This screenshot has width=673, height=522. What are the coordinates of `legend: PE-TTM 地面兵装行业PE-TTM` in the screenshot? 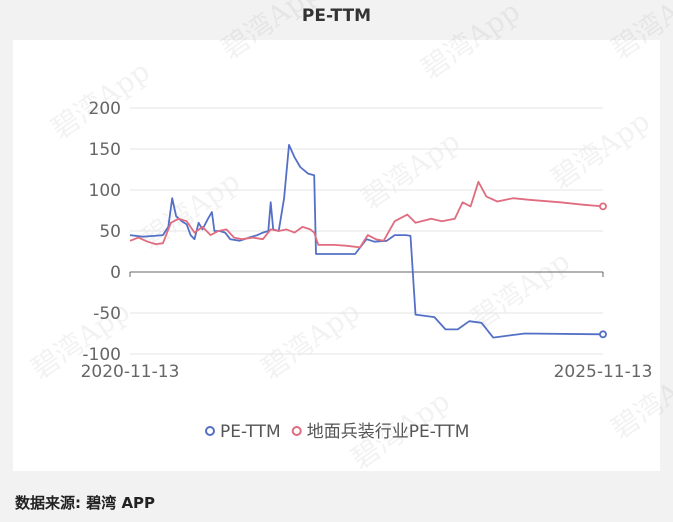 It's located at (337, 432).